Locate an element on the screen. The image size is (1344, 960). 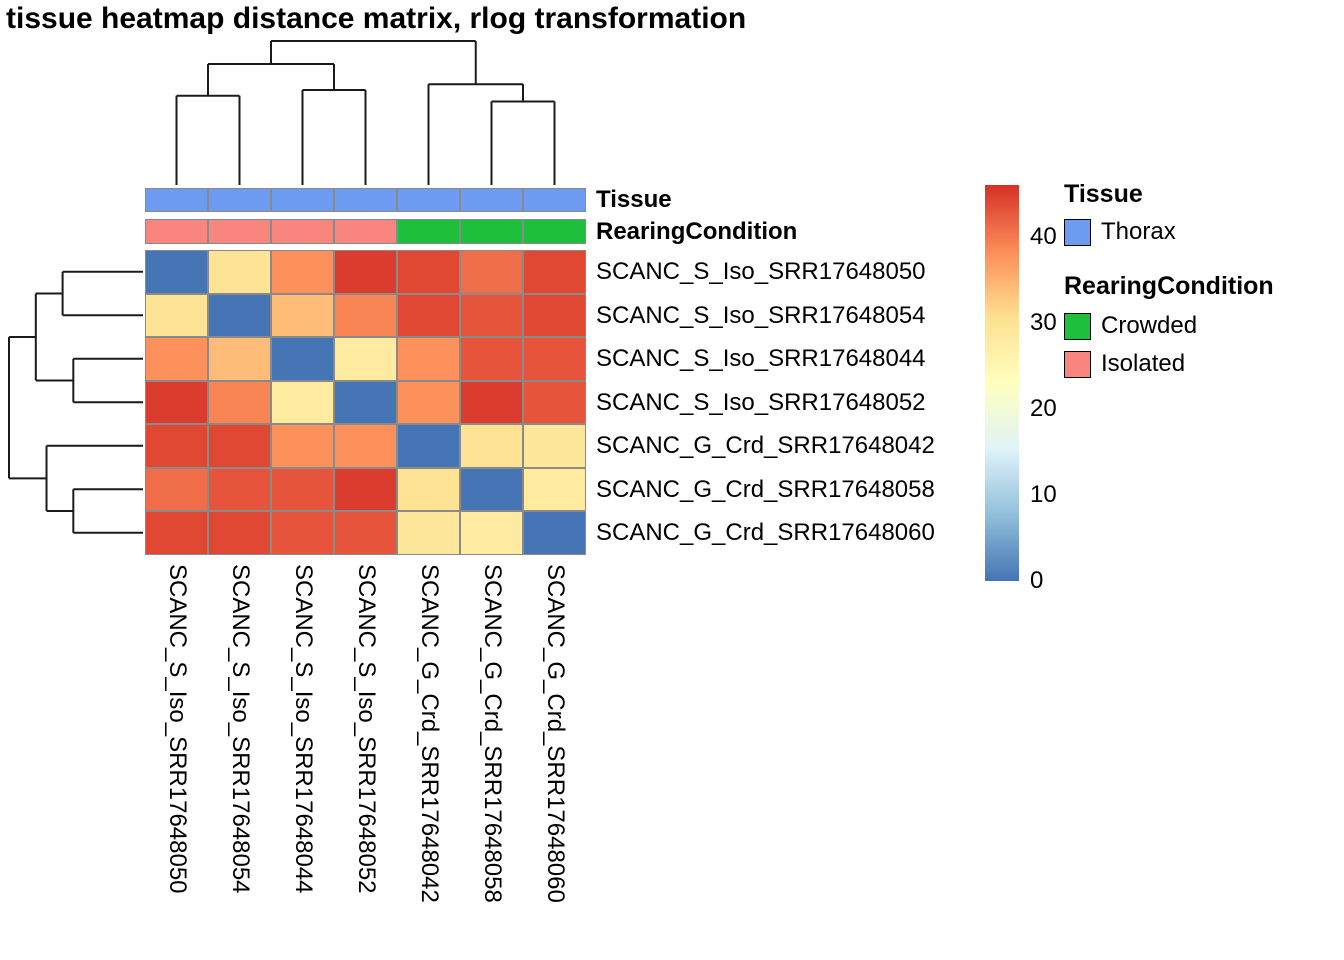
row-label: SCANC_G_Crd_SRR17648060 is located at coordinates (765, 532).